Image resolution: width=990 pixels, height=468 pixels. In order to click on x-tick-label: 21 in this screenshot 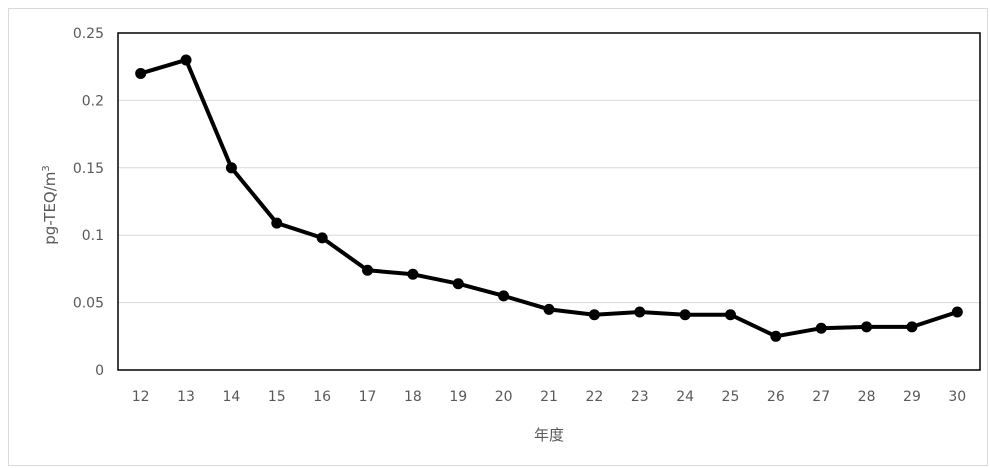, I will do `click(549, 397)`.